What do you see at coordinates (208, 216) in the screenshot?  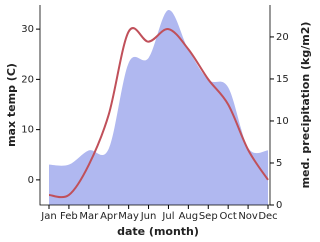 I see `x-tick-label: Sep` at bounding box center [208, 216].